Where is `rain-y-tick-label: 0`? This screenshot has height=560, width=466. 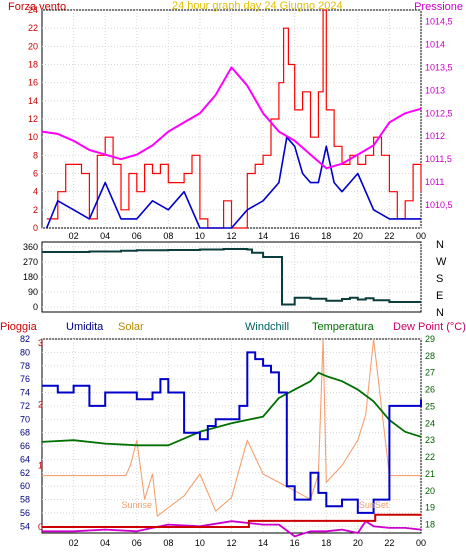 rain-y-tick-label: 0 is located at coordinates (40, 527).